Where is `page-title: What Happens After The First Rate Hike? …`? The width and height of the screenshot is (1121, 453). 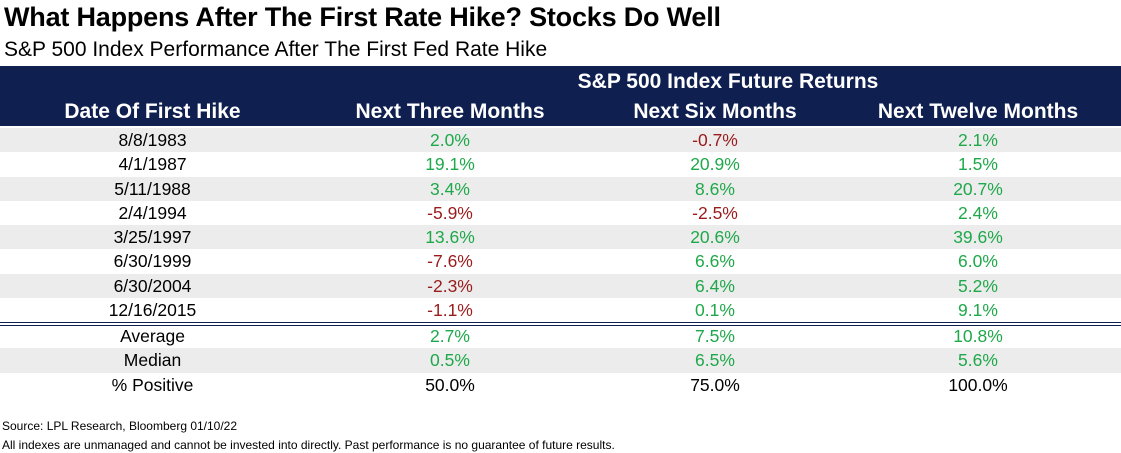
page-title: What Happens After The First Rate Hike? … is located at coordinates (362, 17).